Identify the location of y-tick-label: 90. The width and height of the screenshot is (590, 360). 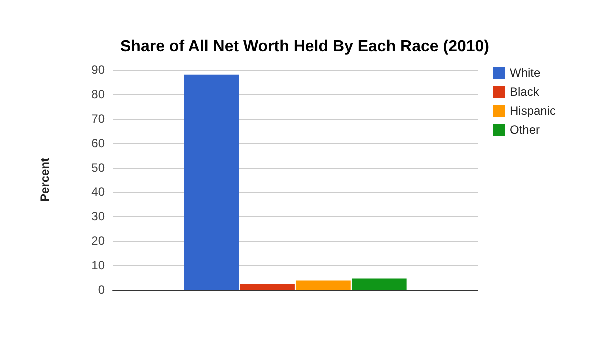
(99, 70).